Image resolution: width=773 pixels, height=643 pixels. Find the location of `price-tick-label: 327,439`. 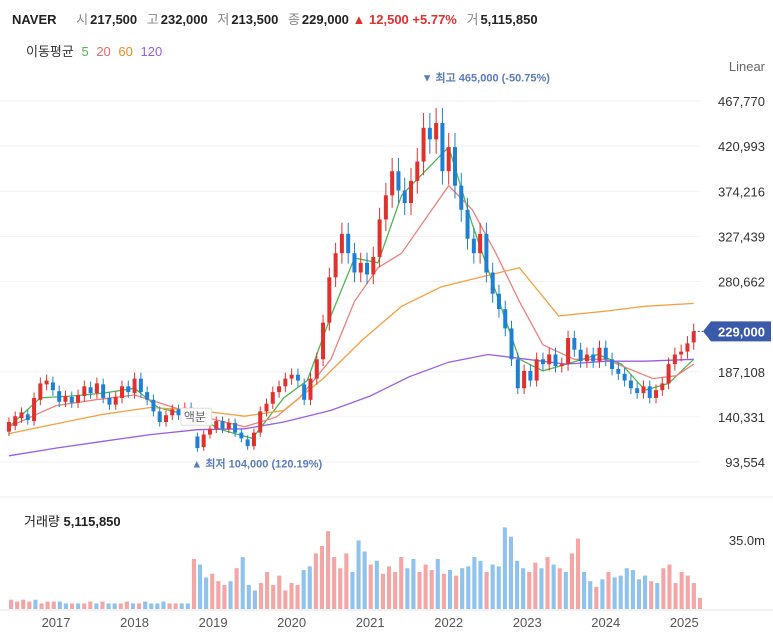

price-tick-label: 327,439 is located at coordinates (741, 236).